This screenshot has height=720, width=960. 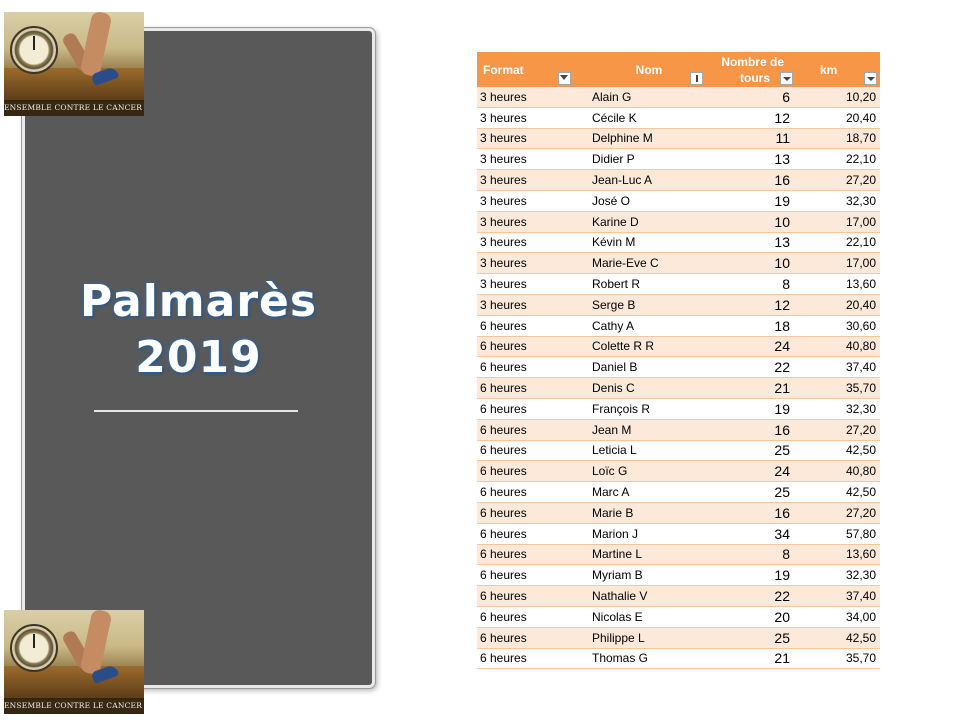 What do you see at coordinates (838, 617) in the screenshot?
I see `cell-km: 34,00` at bounding box center [838, 617].